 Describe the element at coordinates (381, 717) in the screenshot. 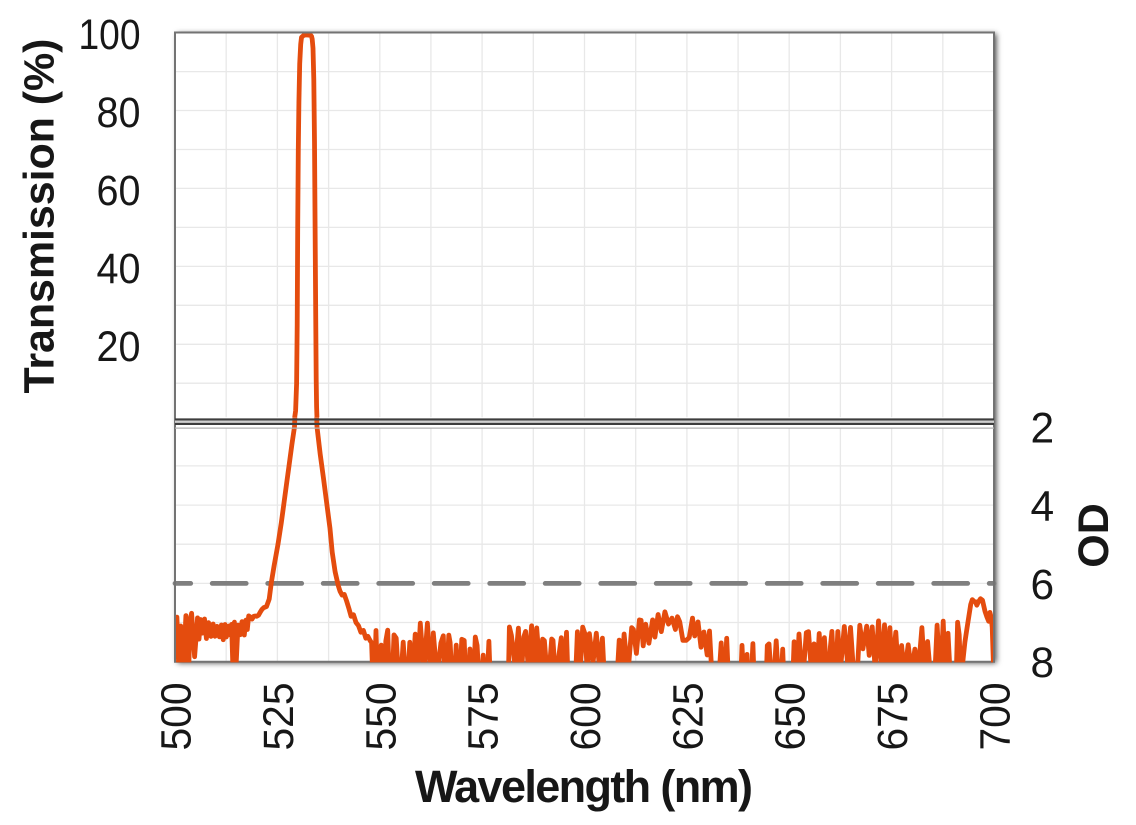

I see `svg-text: 550` at that location.